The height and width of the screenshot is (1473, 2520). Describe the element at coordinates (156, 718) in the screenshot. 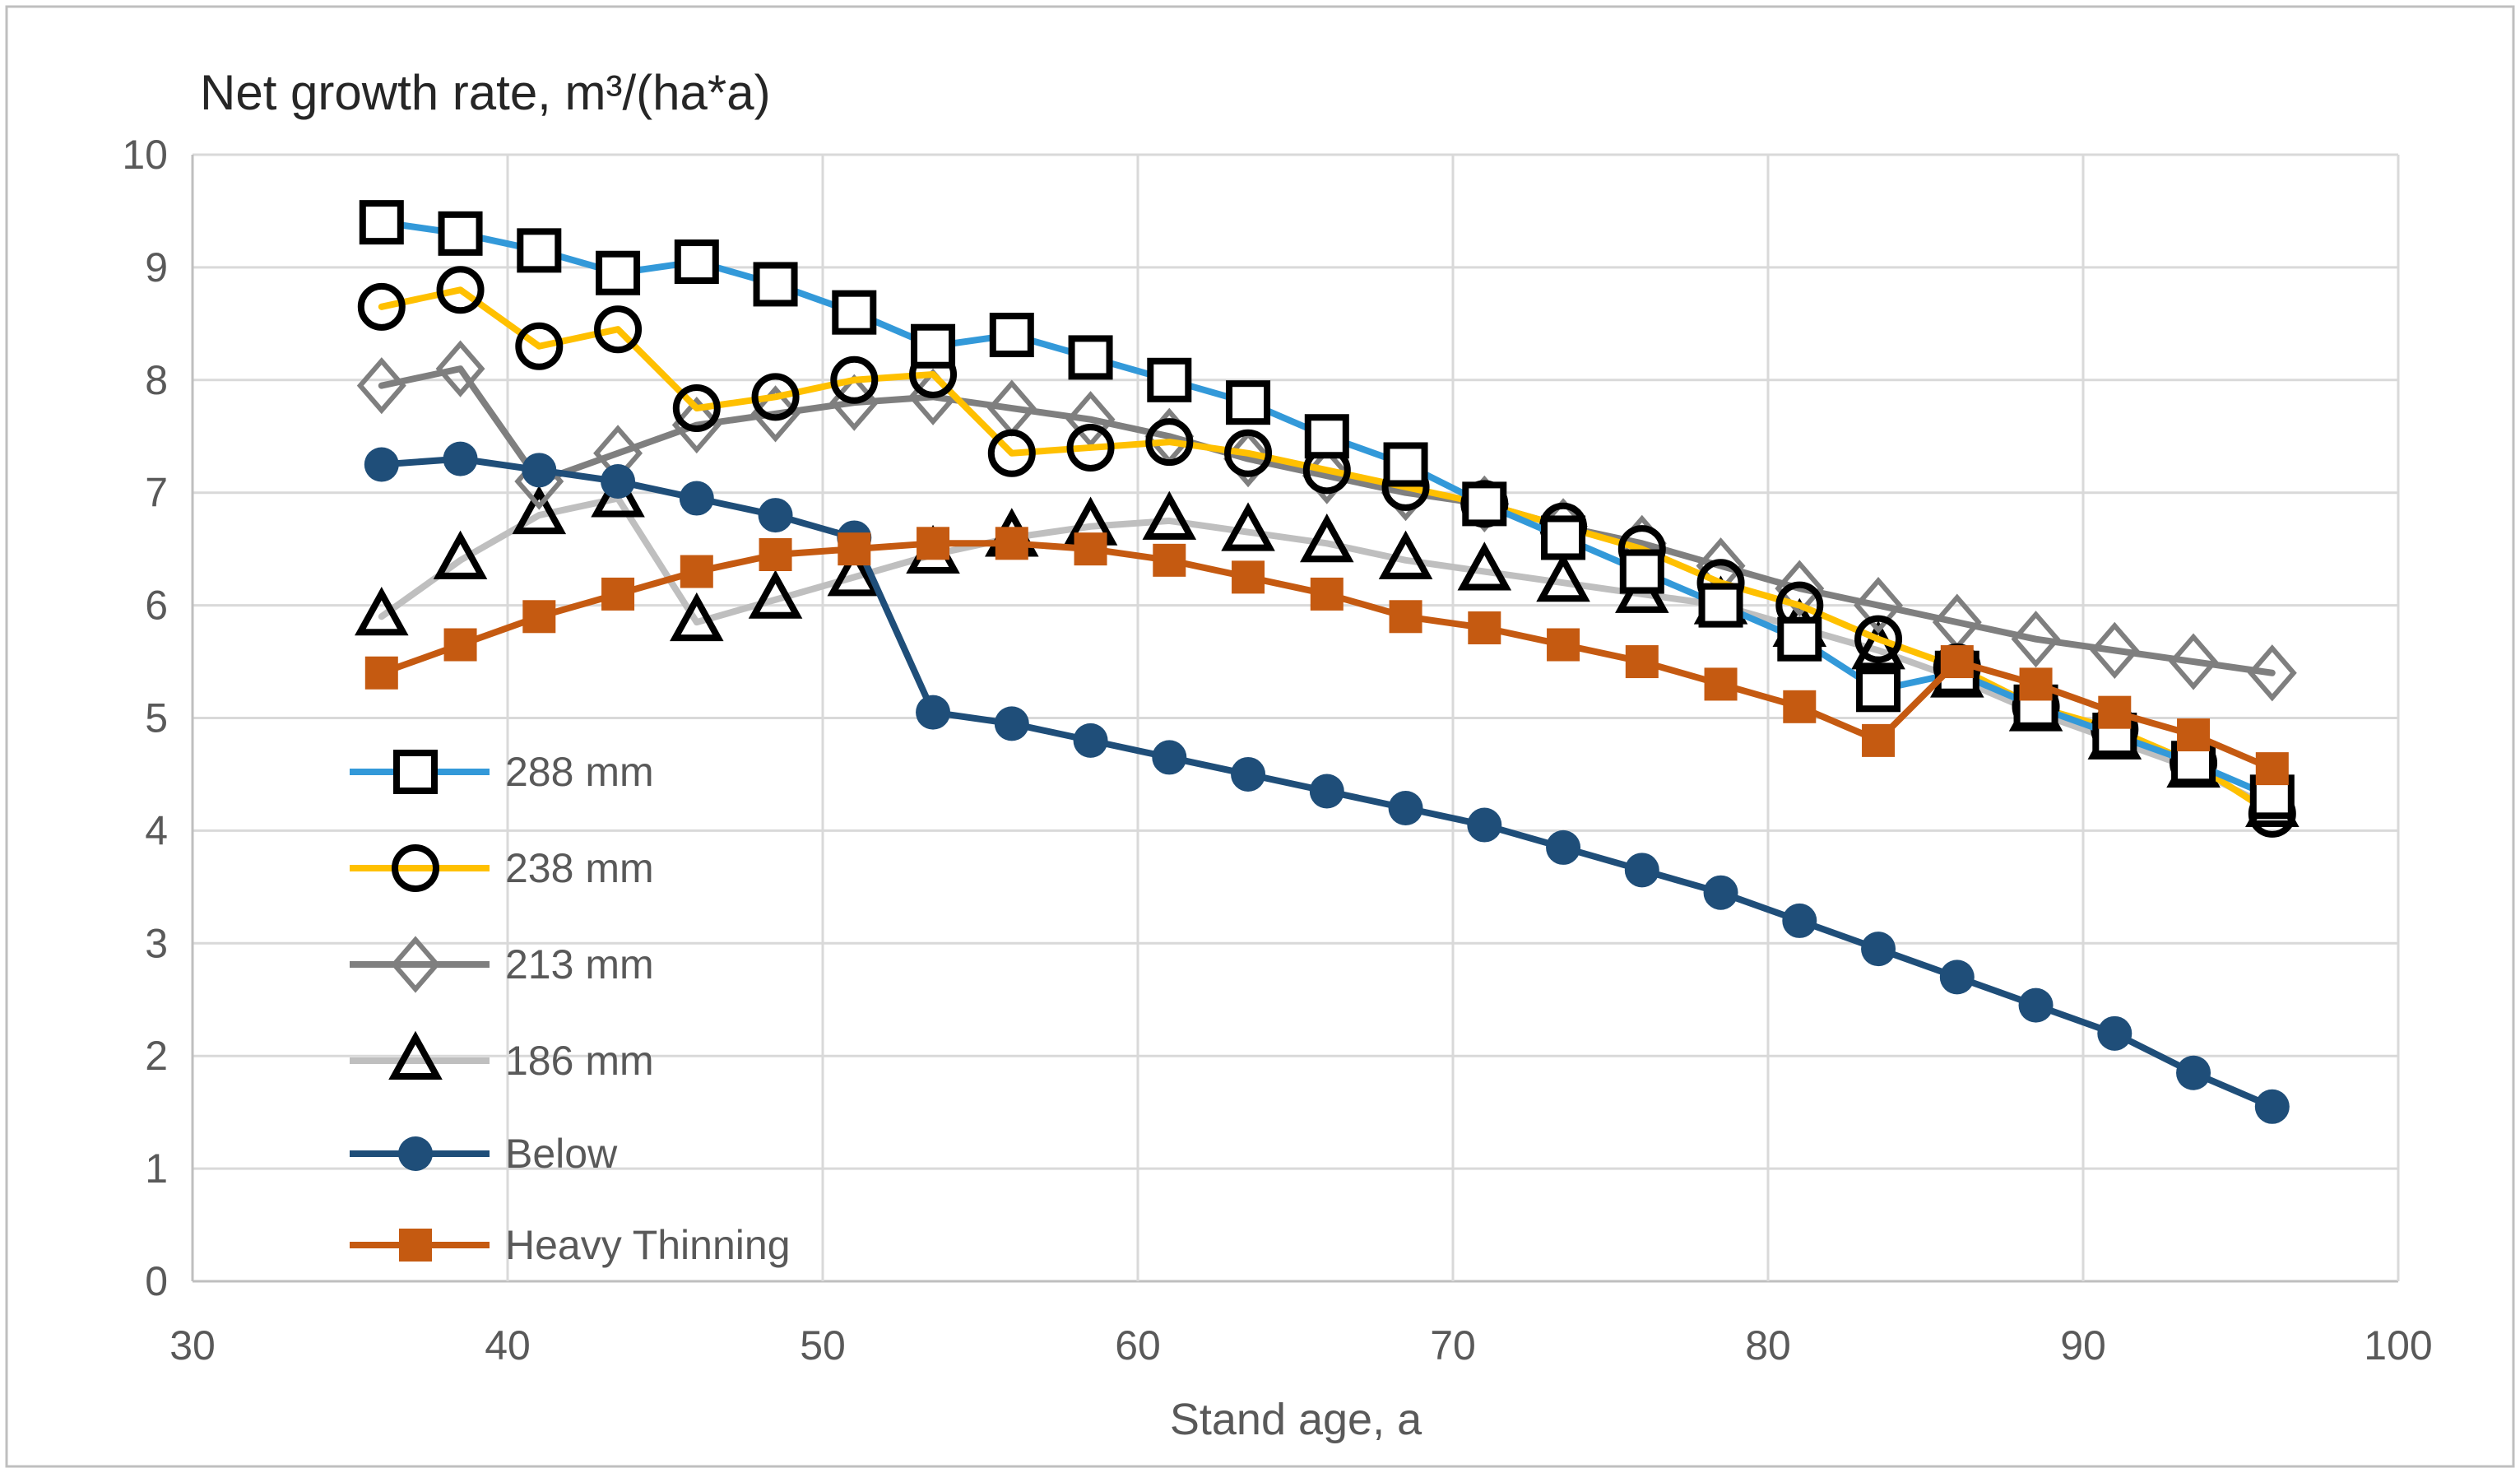

I see `y-tick-label: 5` at that location.